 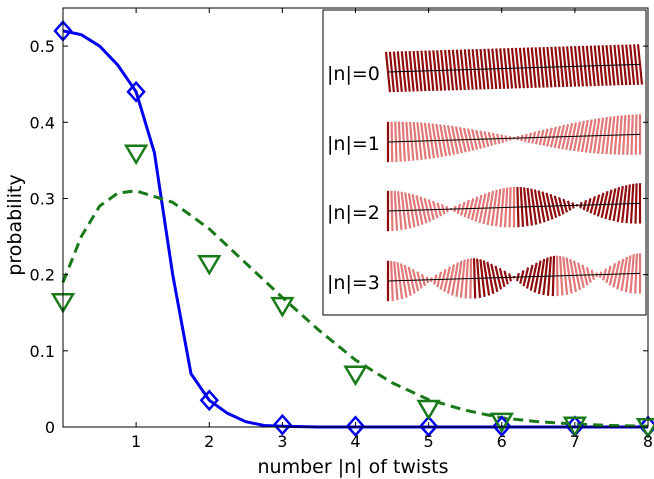 I want to click on inset-row-label: |n|=0, so click(x=353, y=74).